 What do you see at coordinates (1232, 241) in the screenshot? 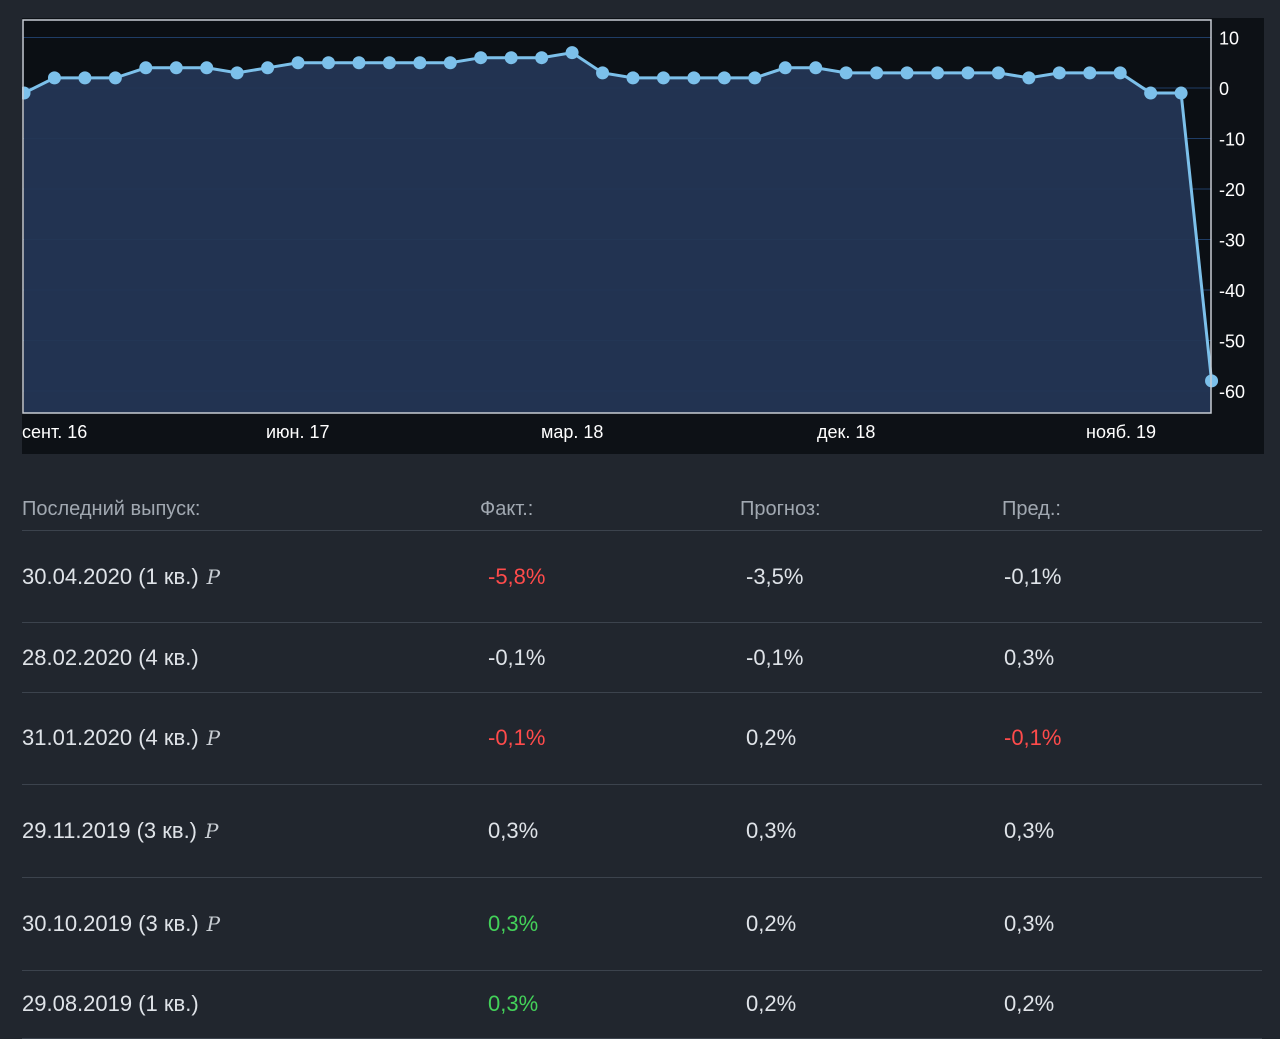
I see `y-tick-label: -30` at bounding box center [1232, 241].